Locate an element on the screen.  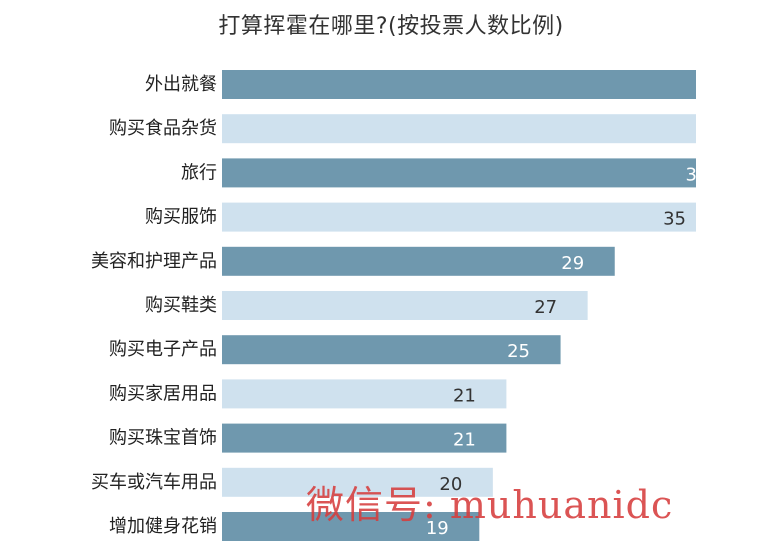
category-label: 购买鞋类 is located at coordinates (181, 305).